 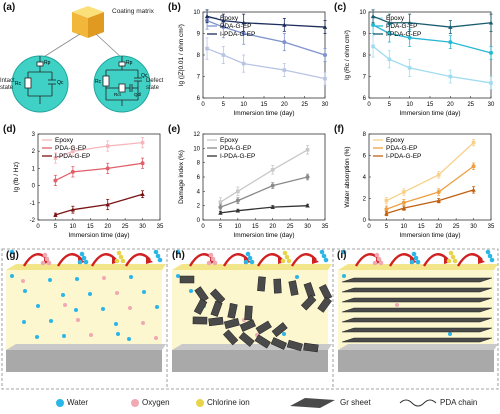 I want to click on y-tick-label: 9, so click(x=199, y=35).